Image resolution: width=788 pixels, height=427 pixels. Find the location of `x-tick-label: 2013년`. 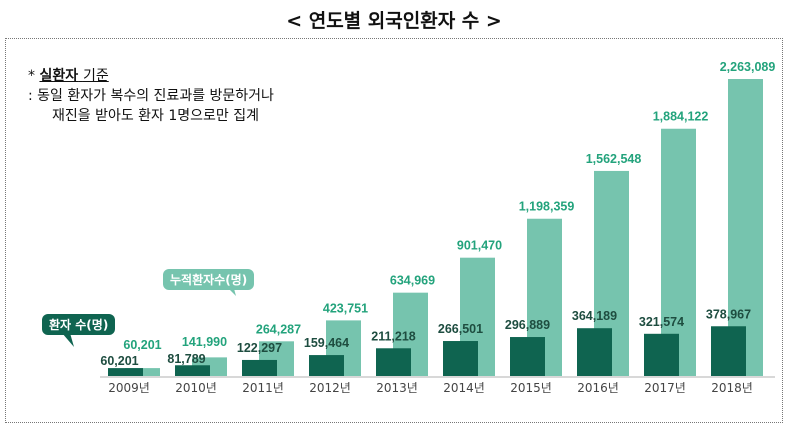

x-tick-label: 2013년 is located at coordinates (397, 388).